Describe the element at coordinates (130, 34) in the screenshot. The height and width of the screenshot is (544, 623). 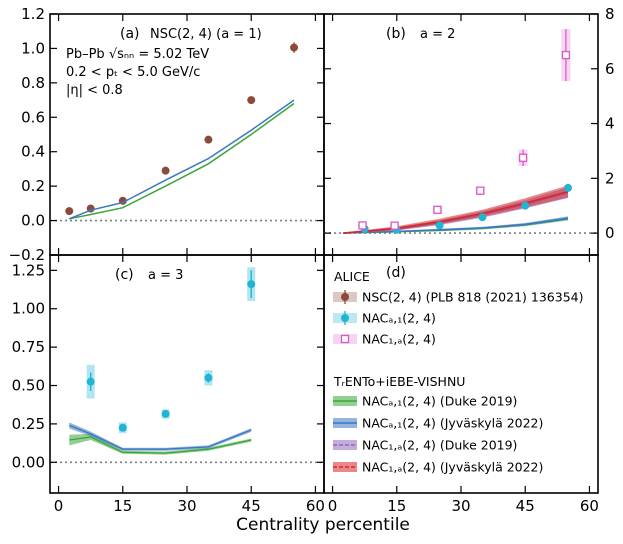
I see `panel-a-label: (a)` at that location.